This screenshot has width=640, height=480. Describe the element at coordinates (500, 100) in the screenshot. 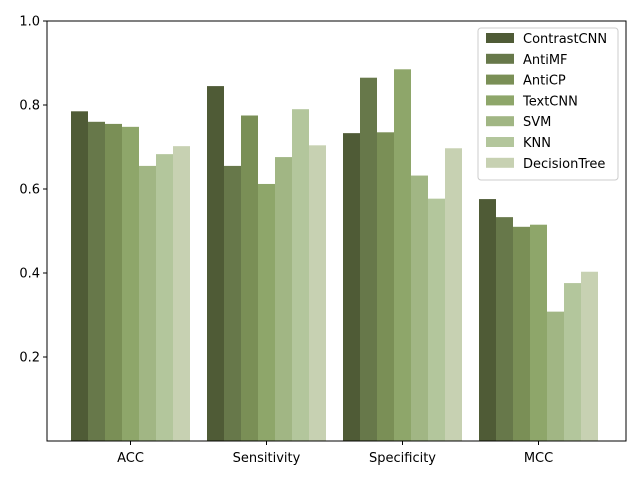

I see `legend-swatch-textcnn` at that location.